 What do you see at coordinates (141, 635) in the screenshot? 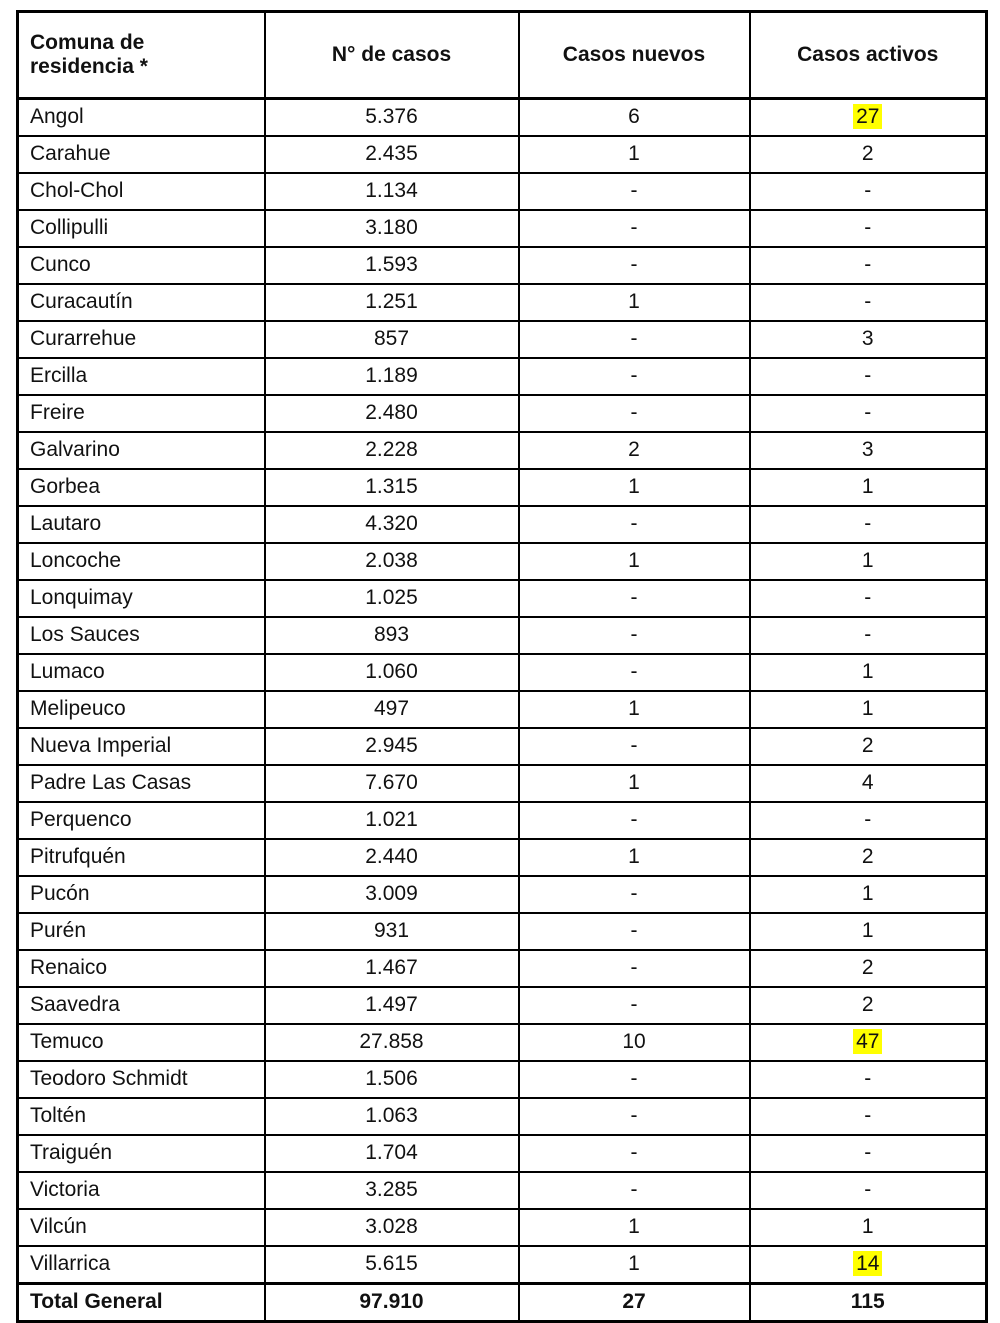
I see `comuna-cell: Los Sauces` at bounding box center [141, 635].